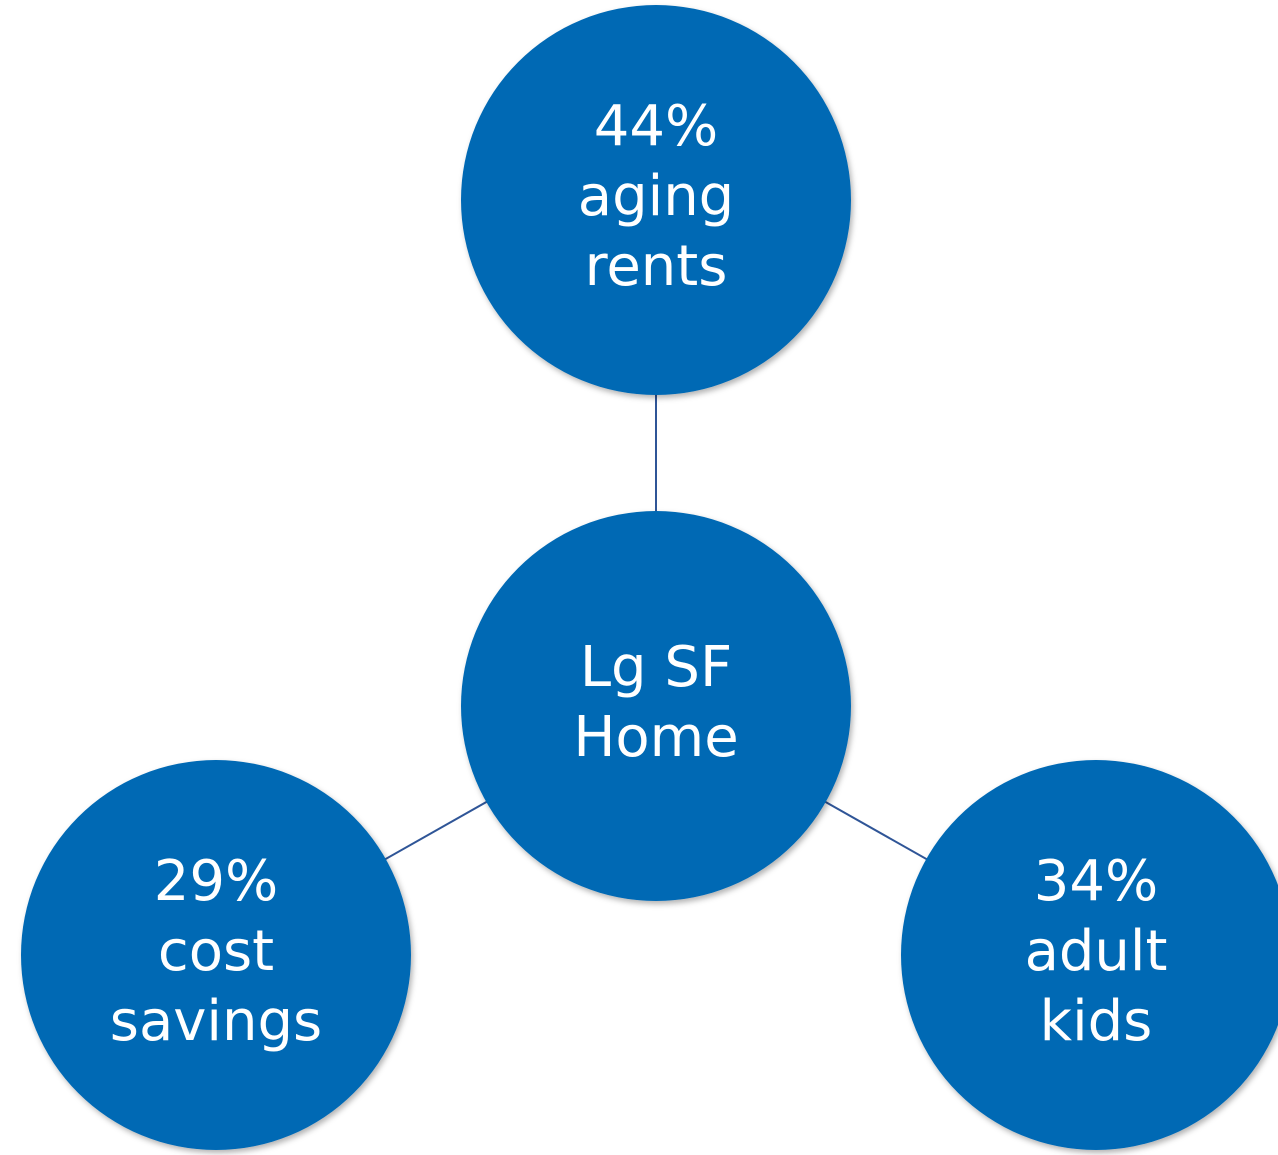 This screenshot has width=1278, height=1155. What do you see at coordinates (1096, 1021) in the screenshot?
I see `outer-node-label: kids` at bounding box center [1096, 1021].